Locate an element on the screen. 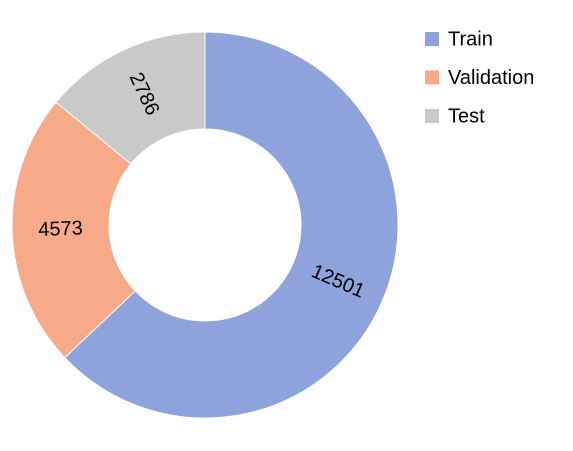 This screenshot has height=451, width=573. legend-label: Validation is located at coordinates (491, 78).